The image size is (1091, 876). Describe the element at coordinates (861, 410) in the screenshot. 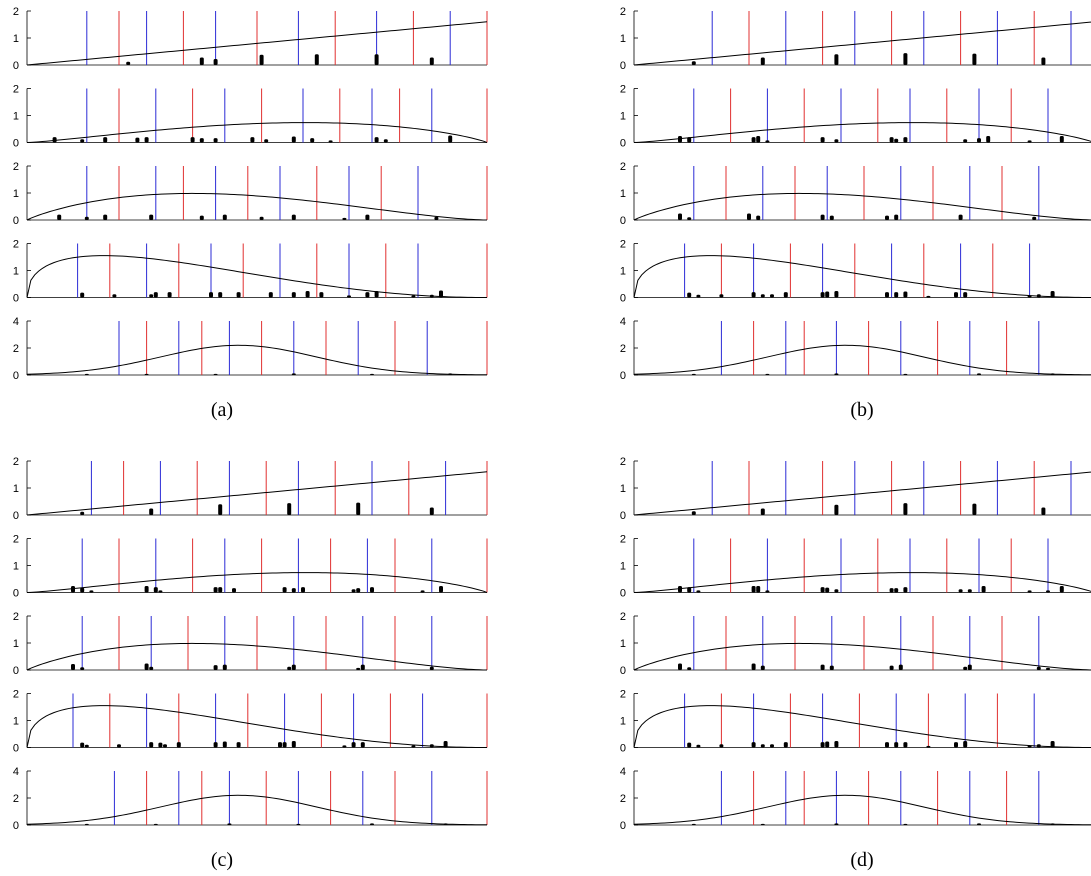

I see `caption-b: (b)` at that location.